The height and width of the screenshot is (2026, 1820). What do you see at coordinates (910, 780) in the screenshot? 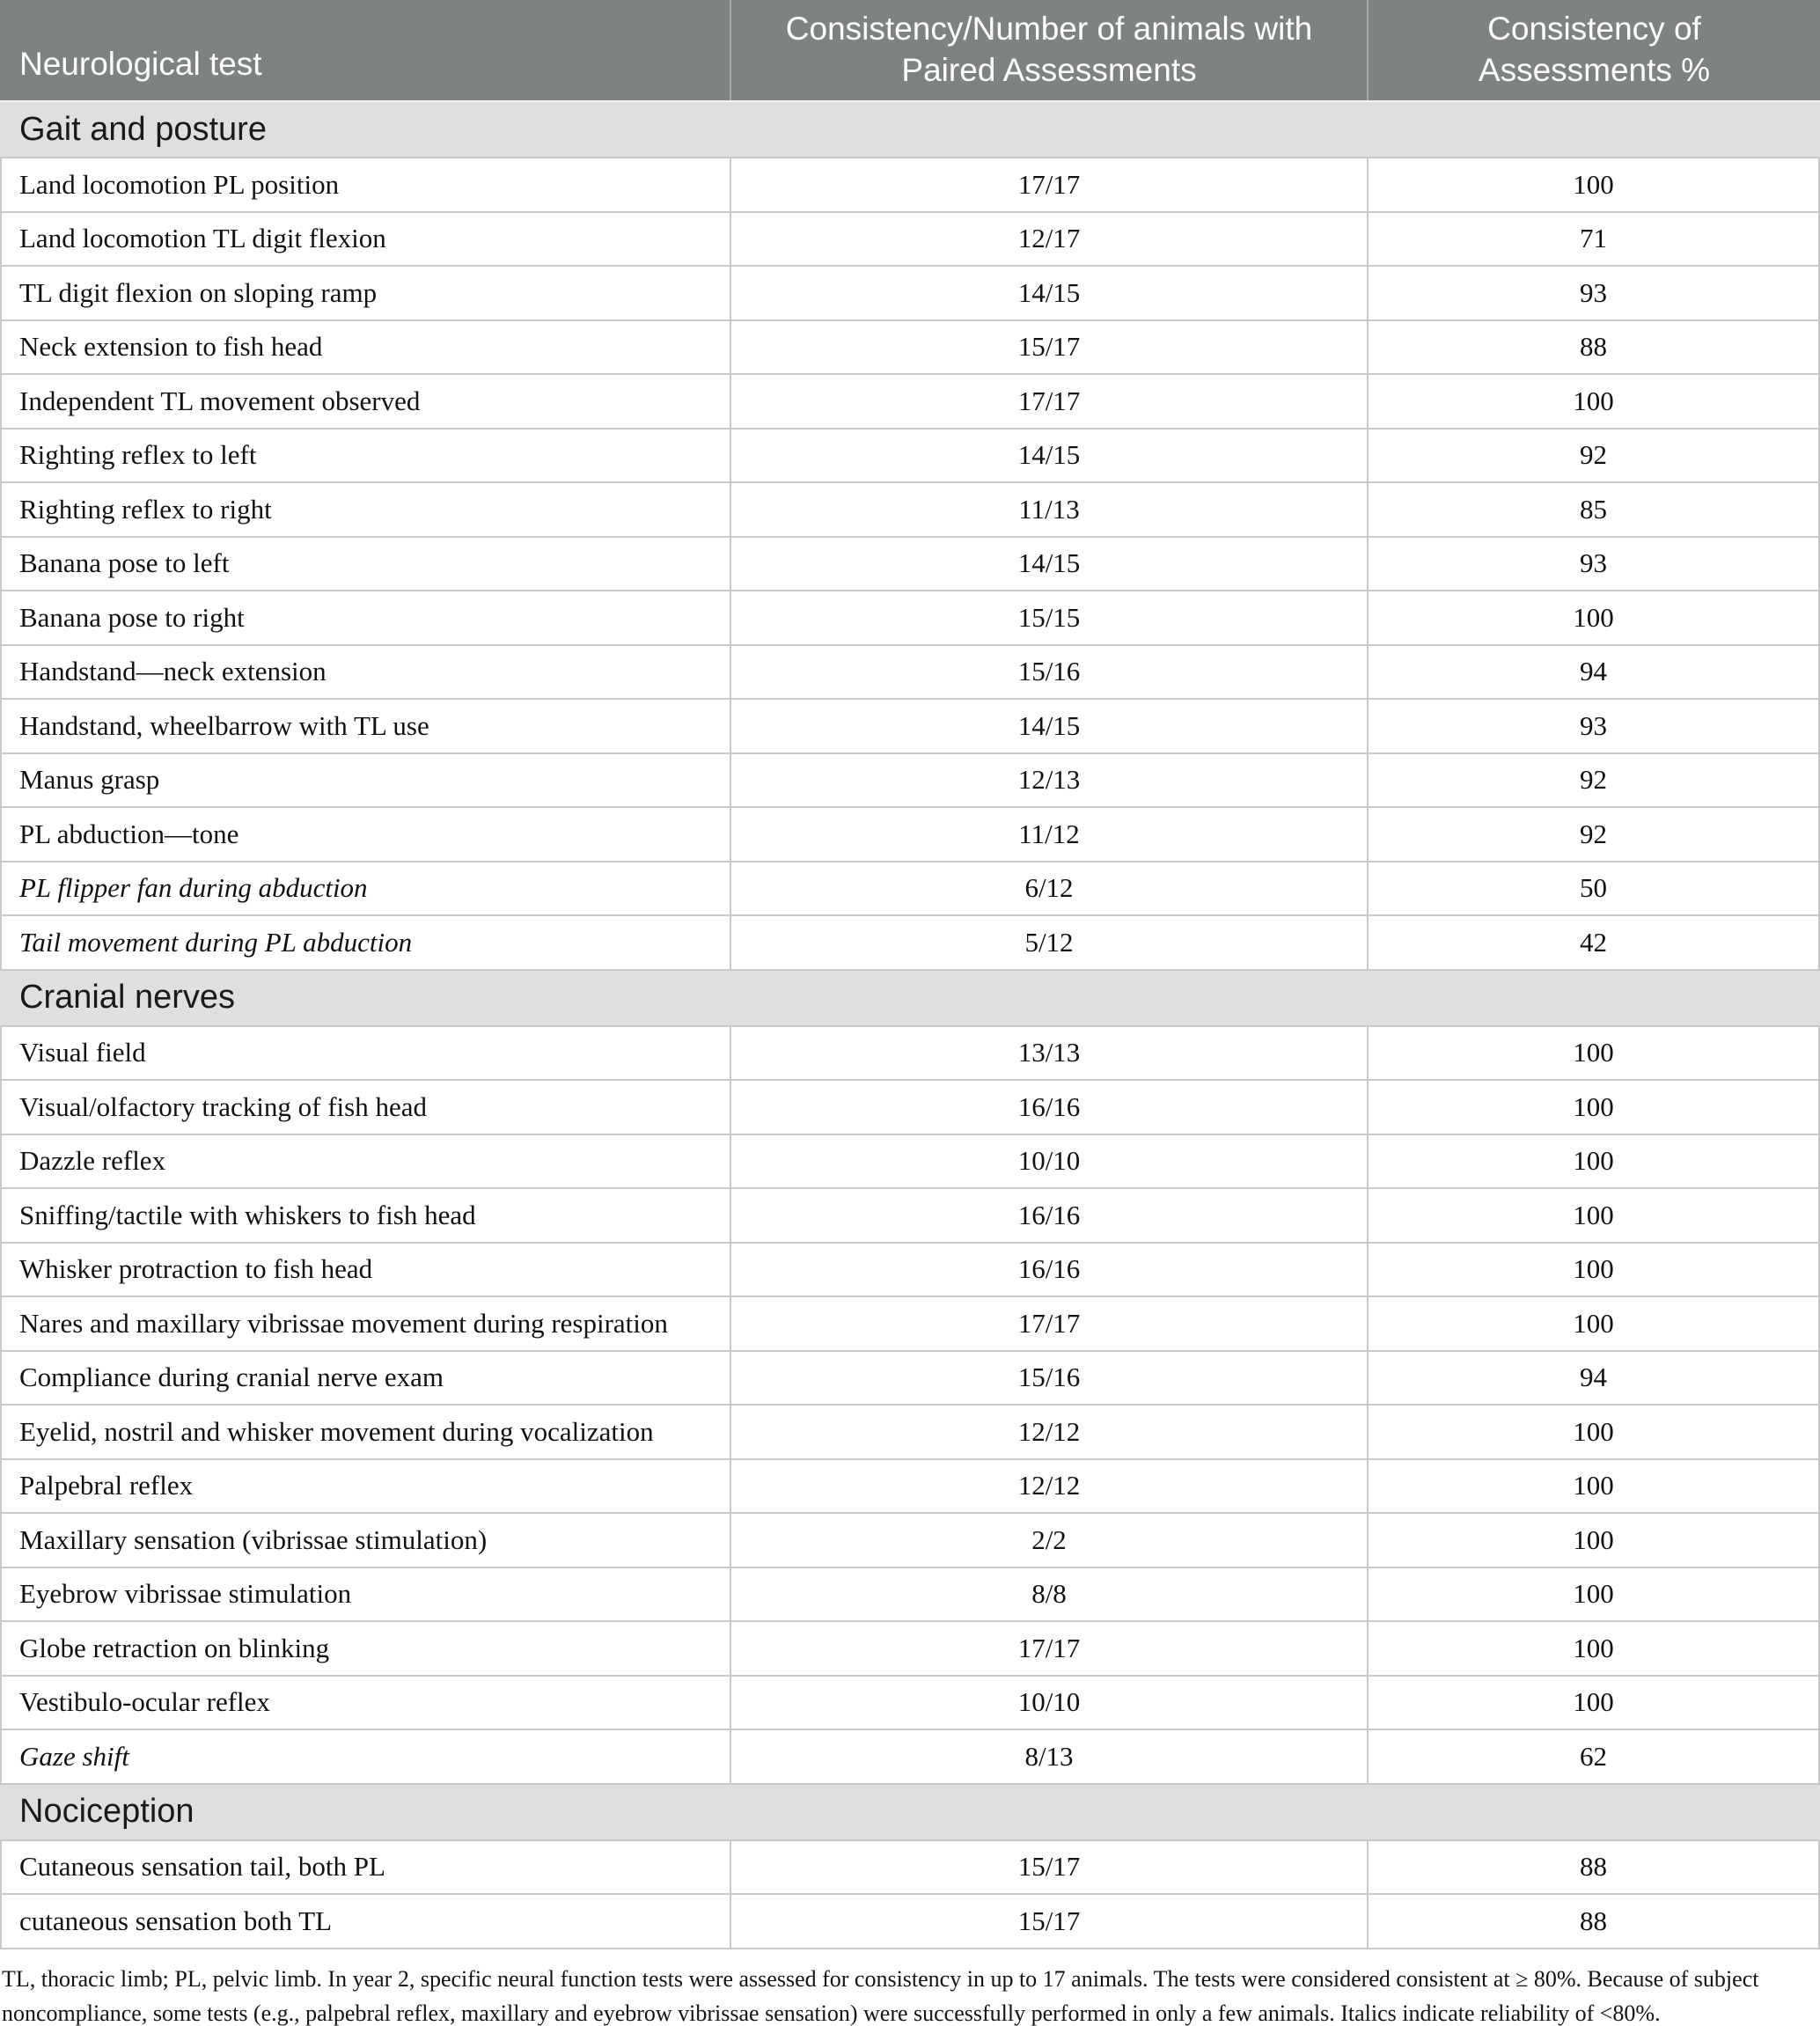
I see `table-row: Manus grasp 12/13 92` at bounding box center [910, 780].